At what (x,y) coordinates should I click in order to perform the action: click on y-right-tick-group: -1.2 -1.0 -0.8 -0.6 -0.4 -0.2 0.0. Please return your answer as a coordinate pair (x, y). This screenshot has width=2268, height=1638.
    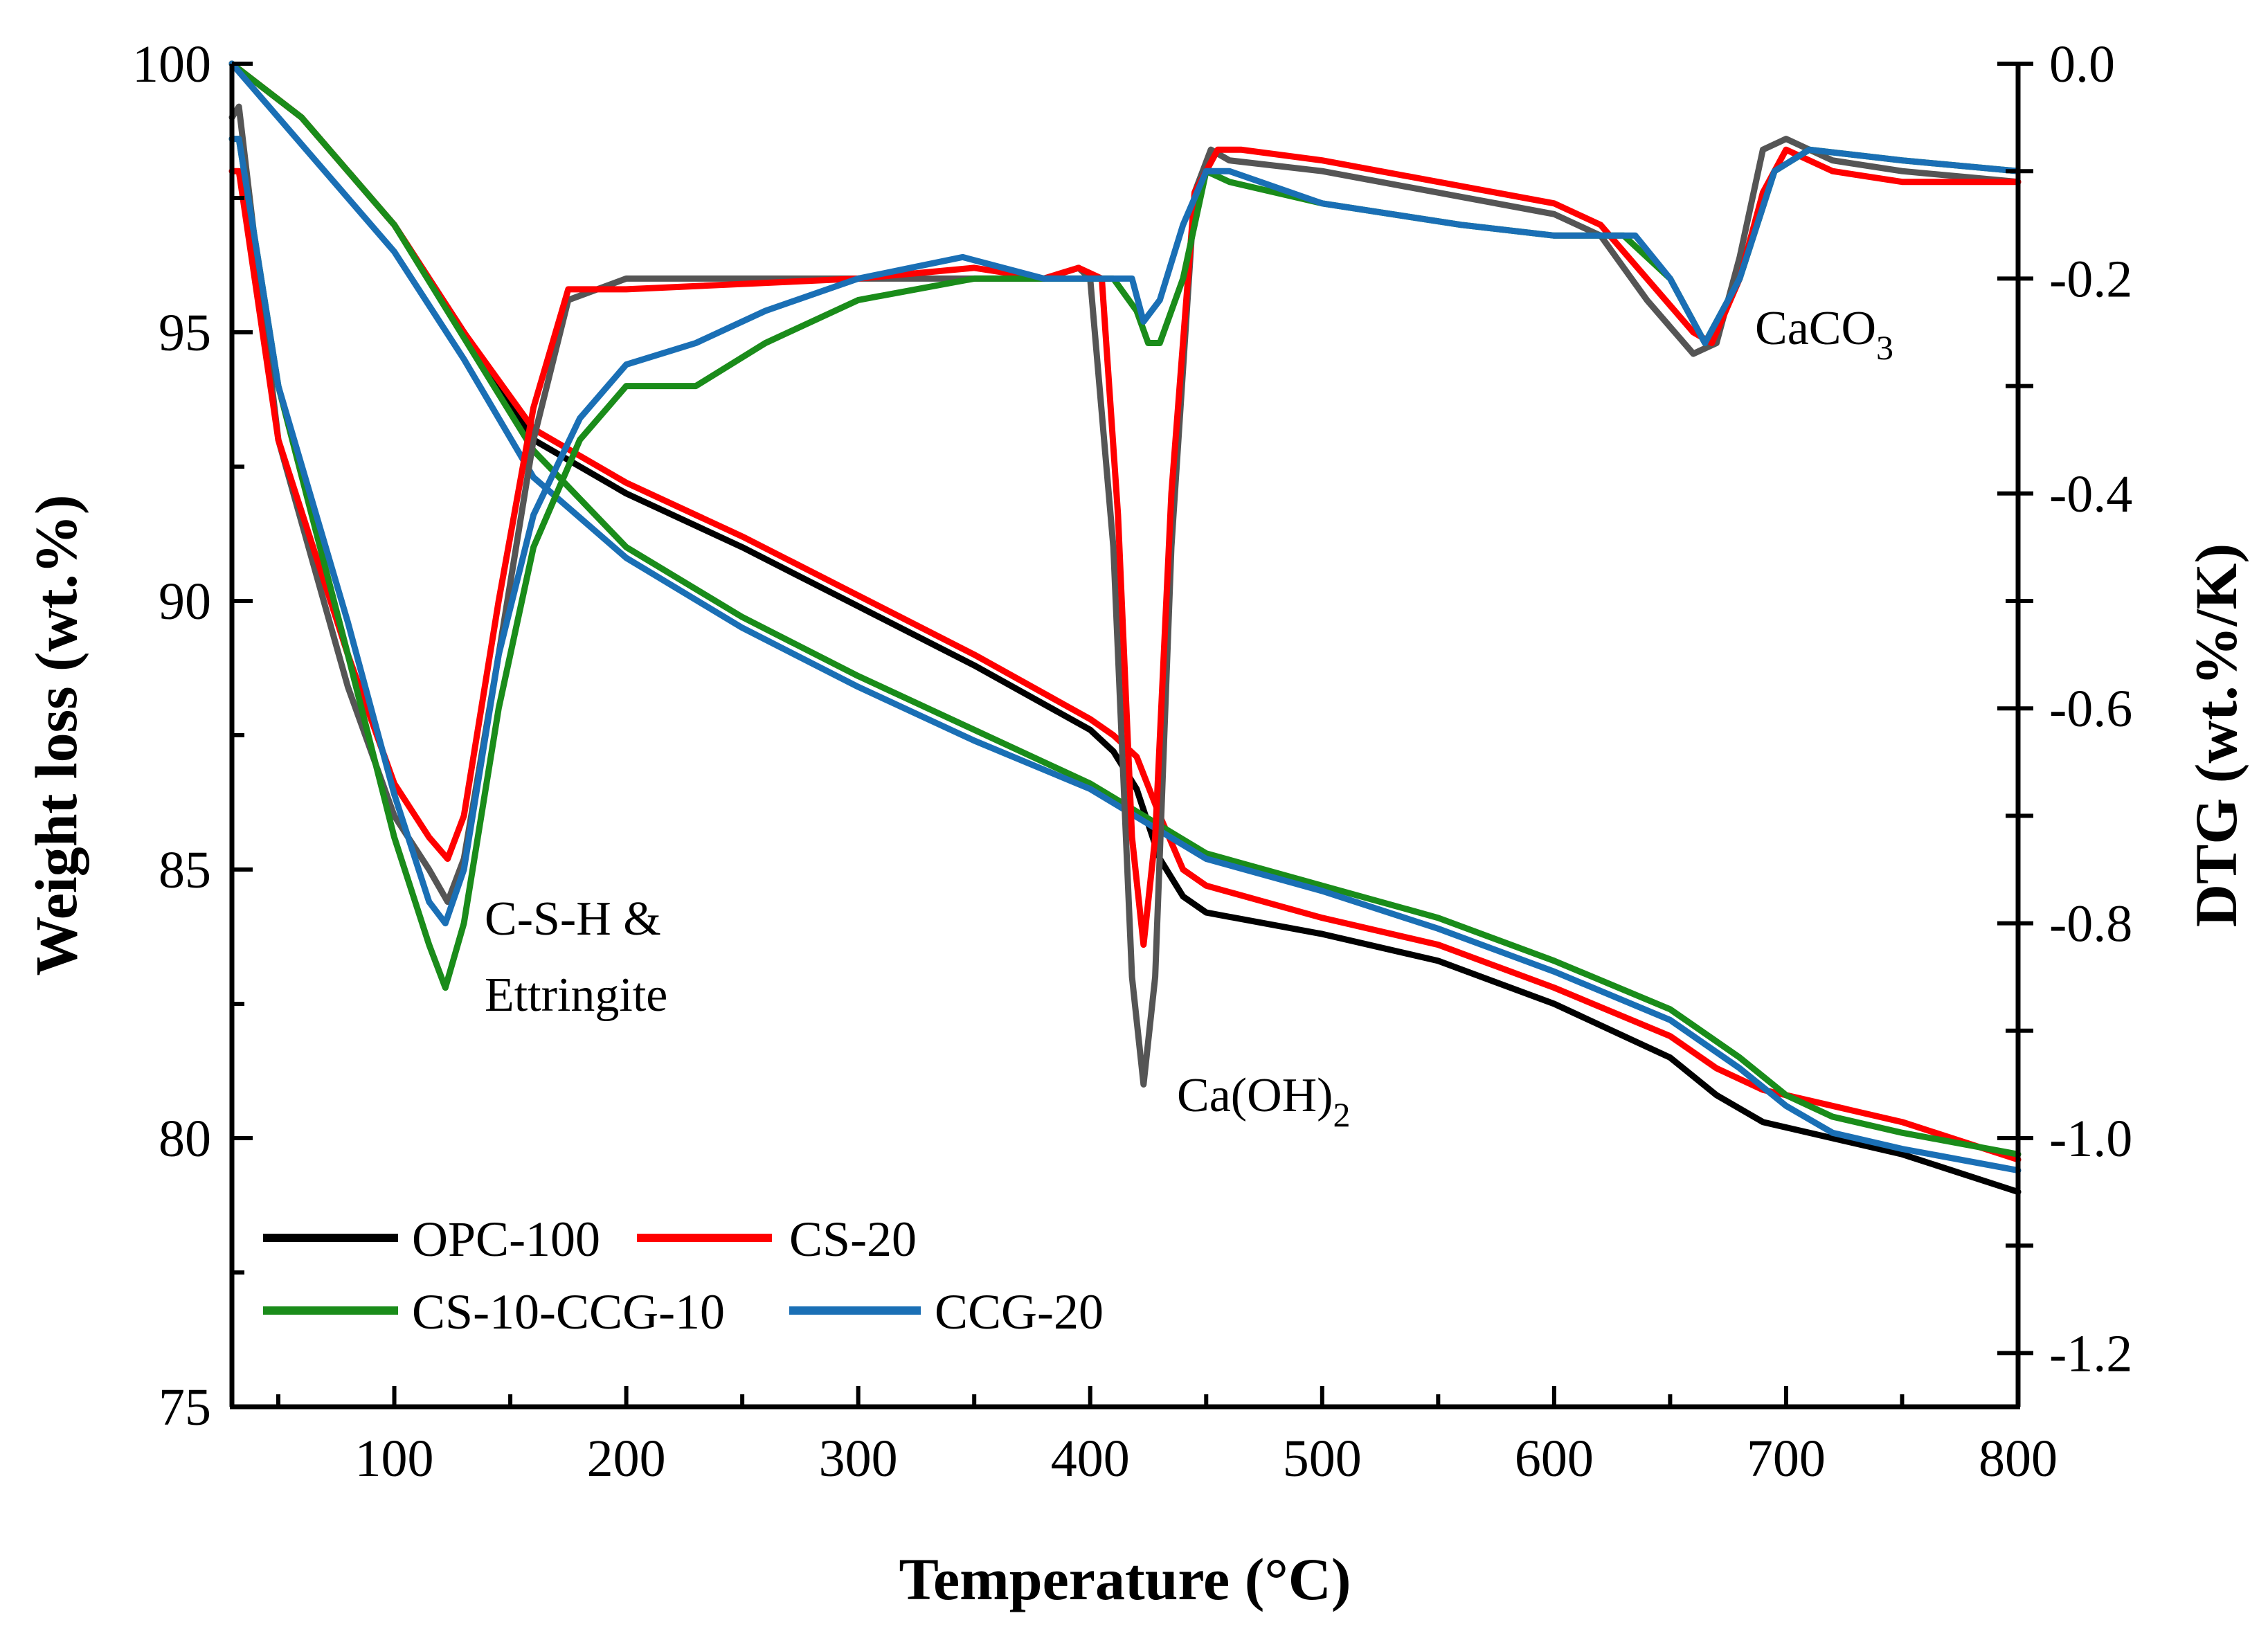
    Looking at the image, I should click on (2064, 709).